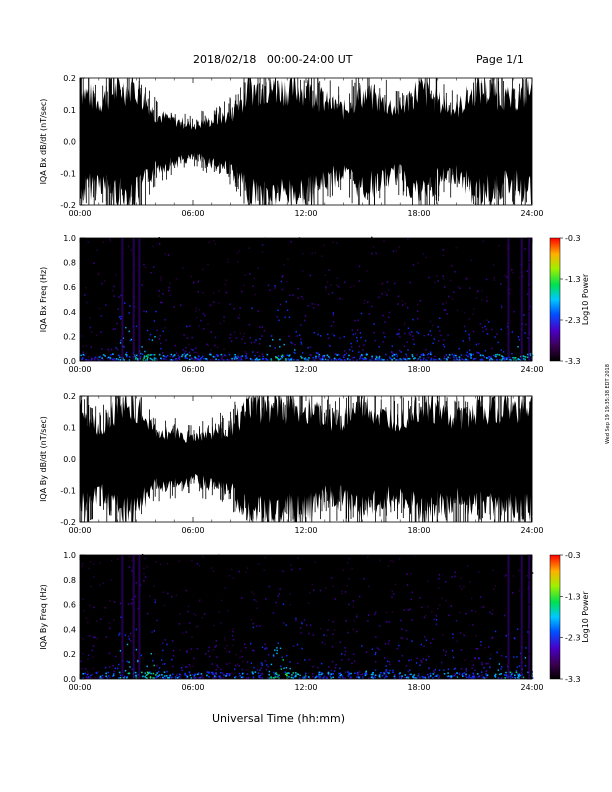 This screenshot has width=612, height=792. What do you see at coordinates (521, 299) in the screenshot?
I see `spectrogram-streak` at bounding box center [521, 299].